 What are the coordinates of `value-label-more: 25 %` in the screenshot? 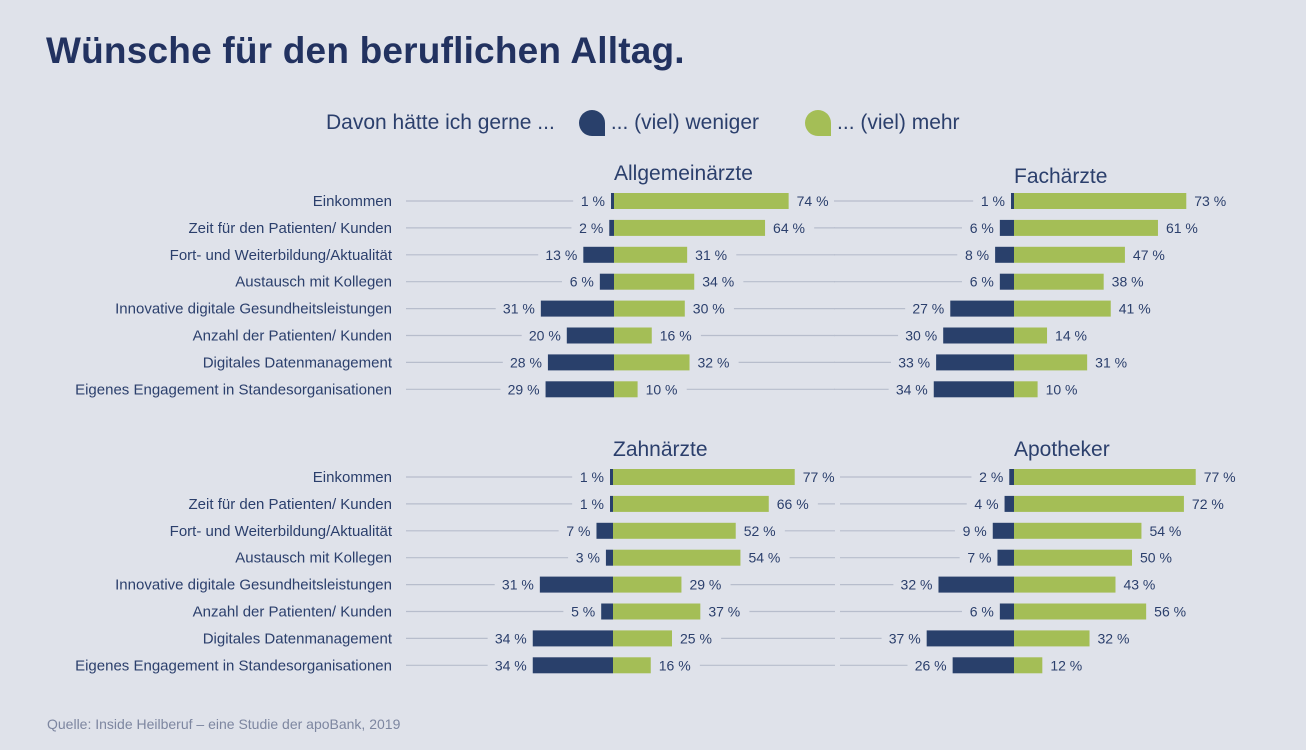 It's located at (696, 638).